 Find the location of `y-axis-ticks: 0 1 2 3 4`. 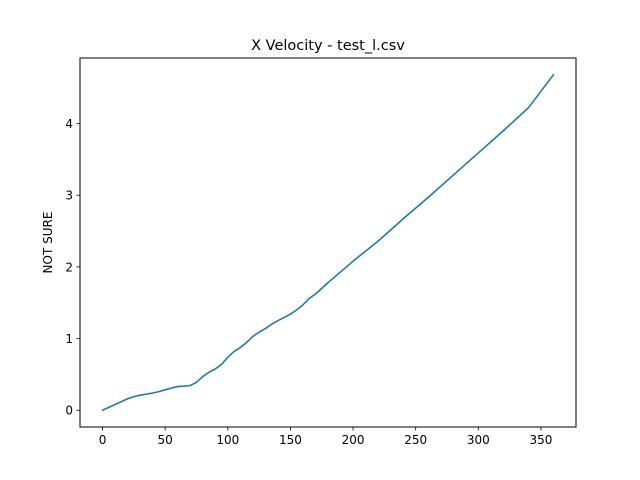

y-axis-ticks: 0 1 2 3 4 is located at coordinates (72, 267).